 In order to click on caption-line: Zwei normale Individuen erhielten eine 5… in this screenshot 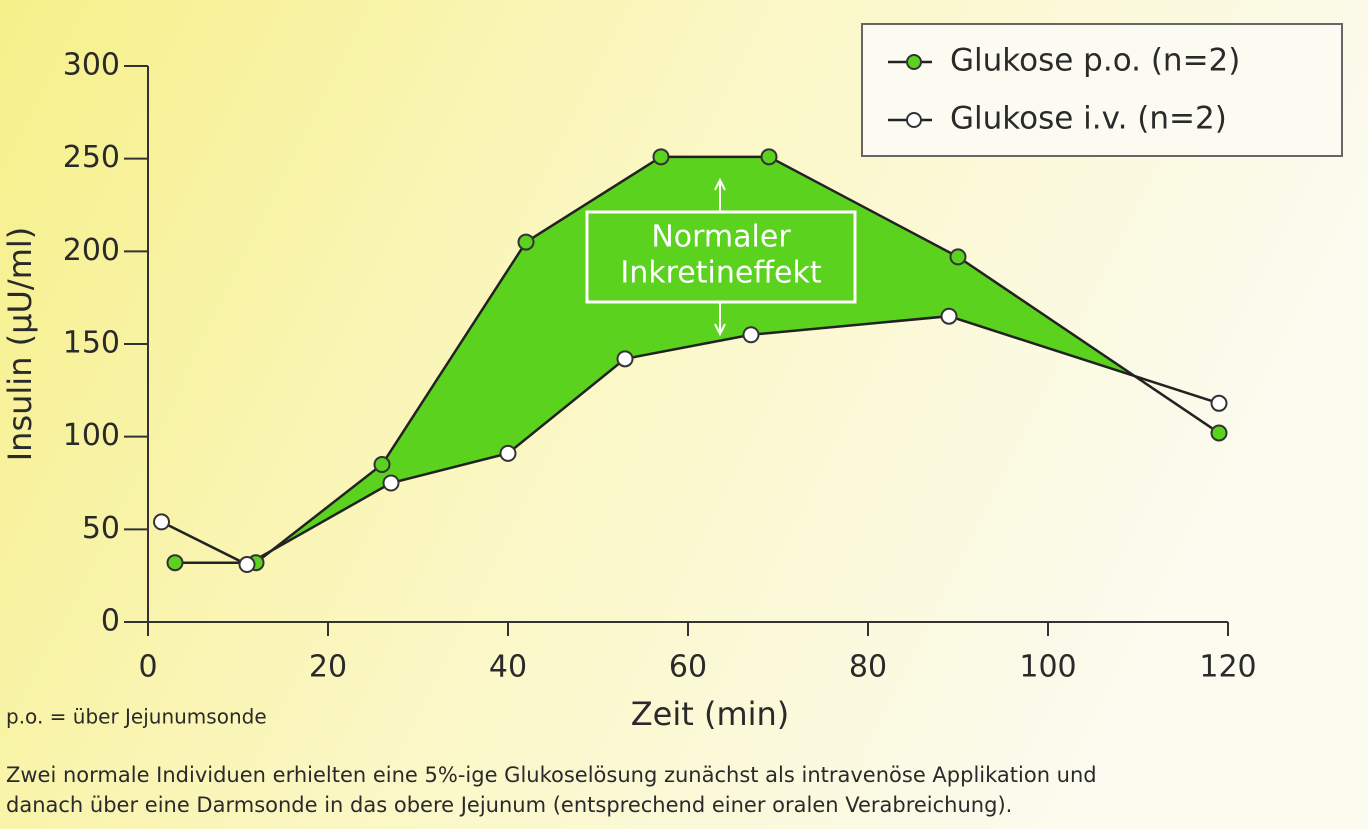, I will do `click(551, 775)`.